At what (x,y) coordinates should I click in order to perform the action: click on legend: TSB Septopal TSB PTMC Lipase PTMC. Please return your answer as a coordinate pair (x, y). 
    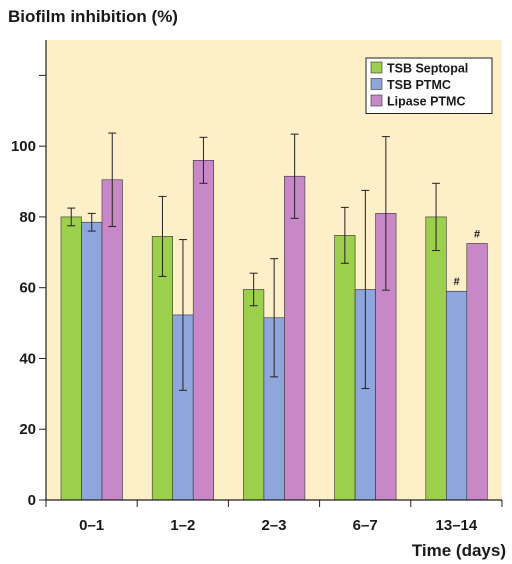
    Looking at the image, I should click on (429, 85).